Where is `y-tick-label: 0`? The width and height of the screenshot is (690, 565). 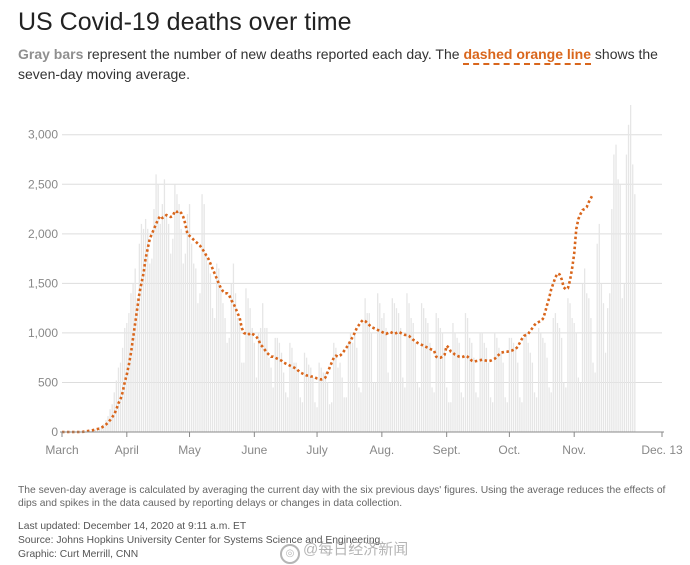
y-tick-label: 0 is located at coordinates (54, 432).